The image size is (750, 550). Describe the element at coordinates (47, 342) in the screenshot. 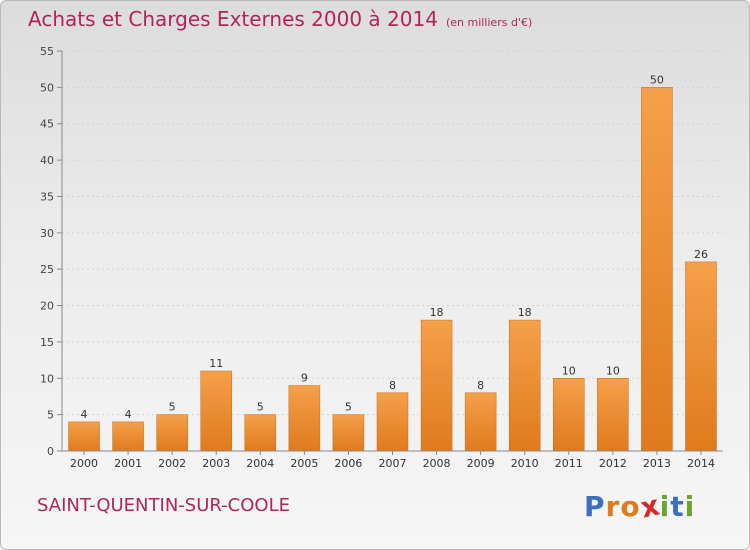

I see `y-tick-label: 15` at that location.